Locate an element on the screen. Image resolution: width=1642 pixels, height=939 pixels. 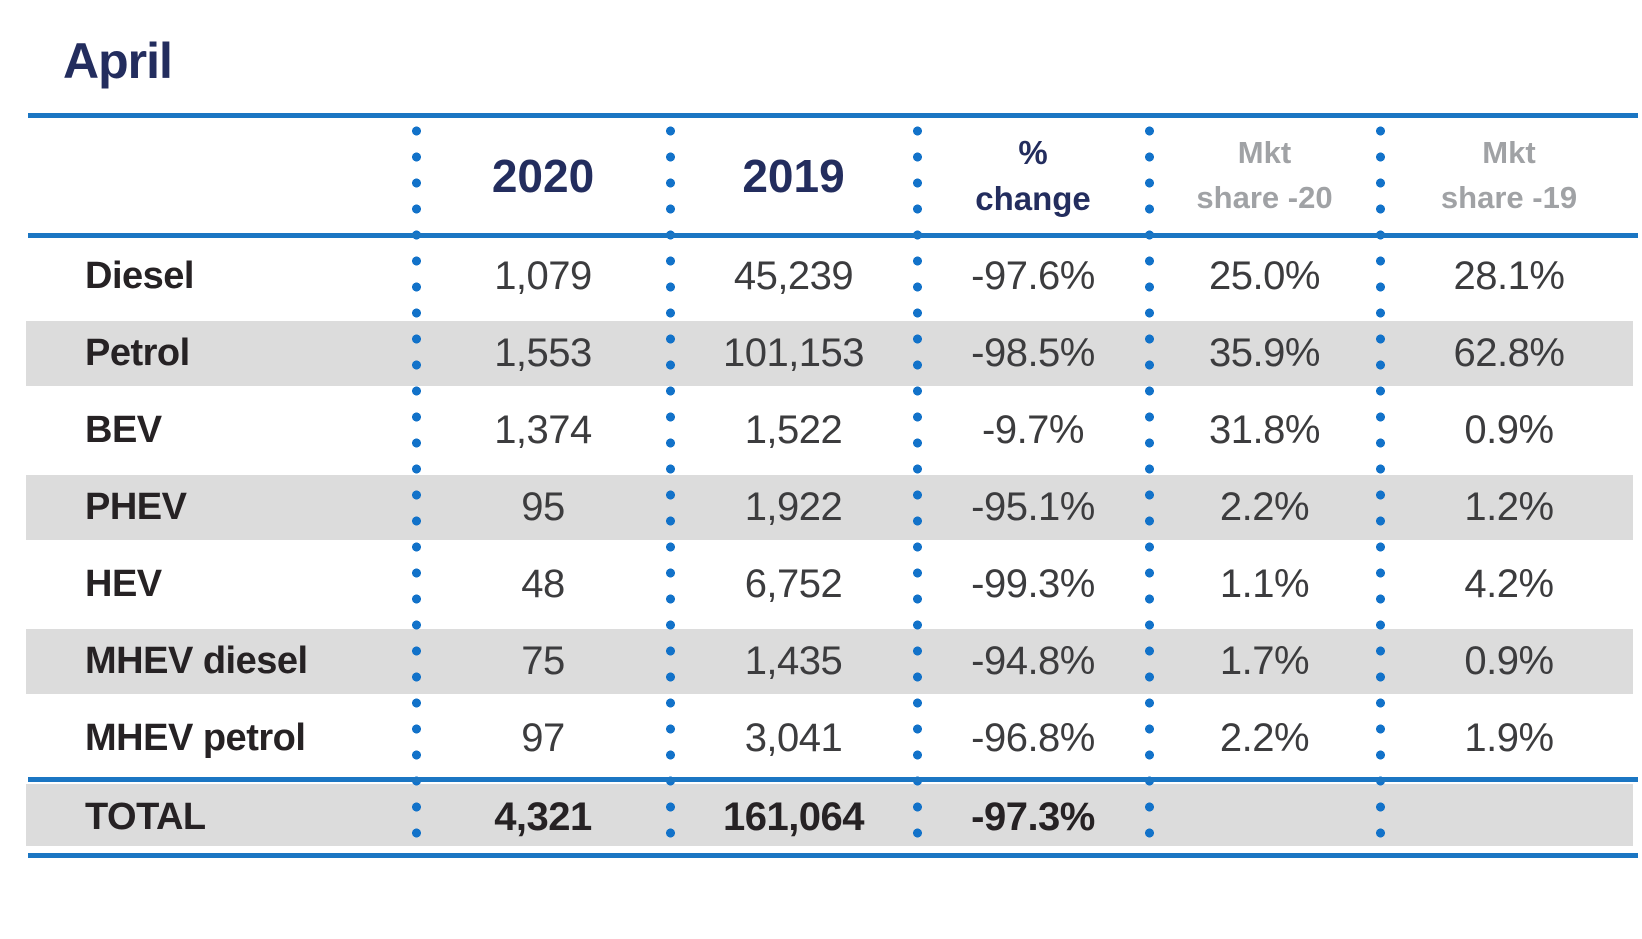
cell-pct-change: -94.8% is located at coordinates (1033, 661).